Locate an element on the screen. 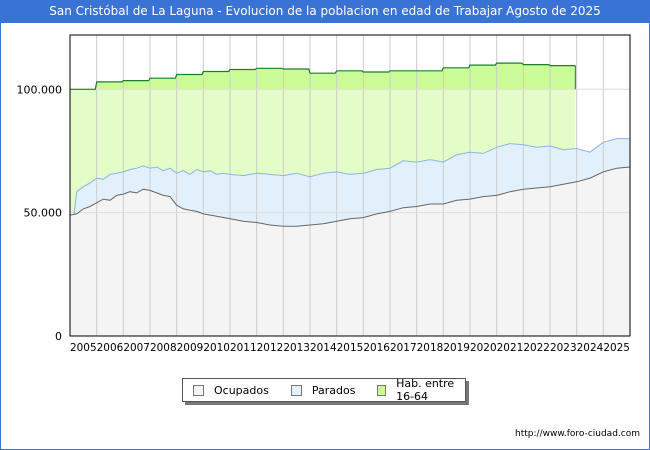 This screenshot has height=450, width=650. x-tick-label: 2007 is located at coordinates (136, 347).